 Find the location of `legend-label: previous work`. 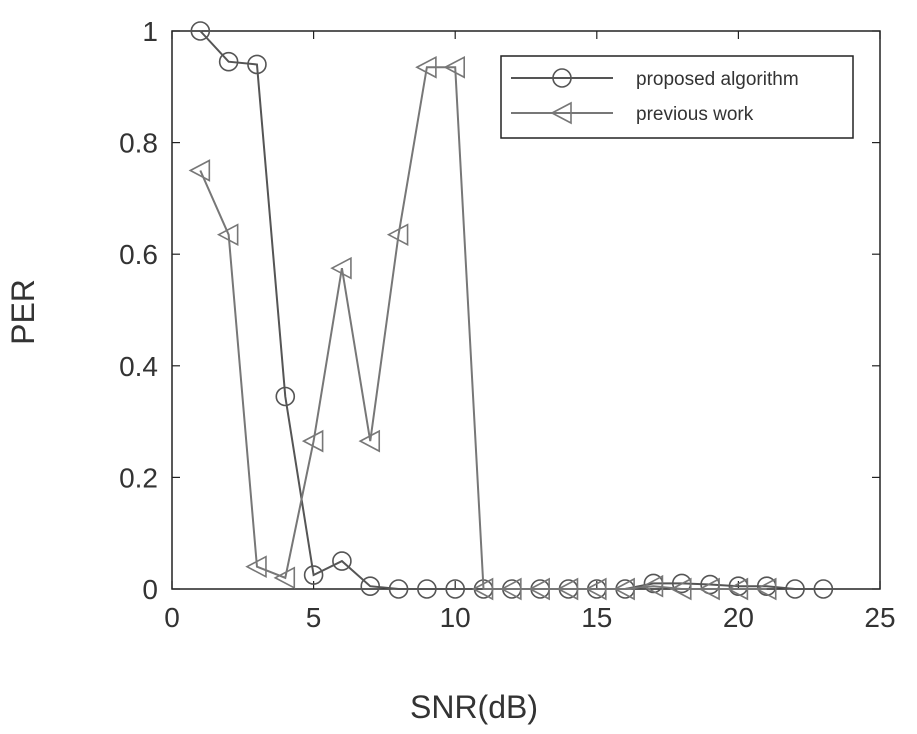

legend-label: previous work is located at coordinates (695, 114).